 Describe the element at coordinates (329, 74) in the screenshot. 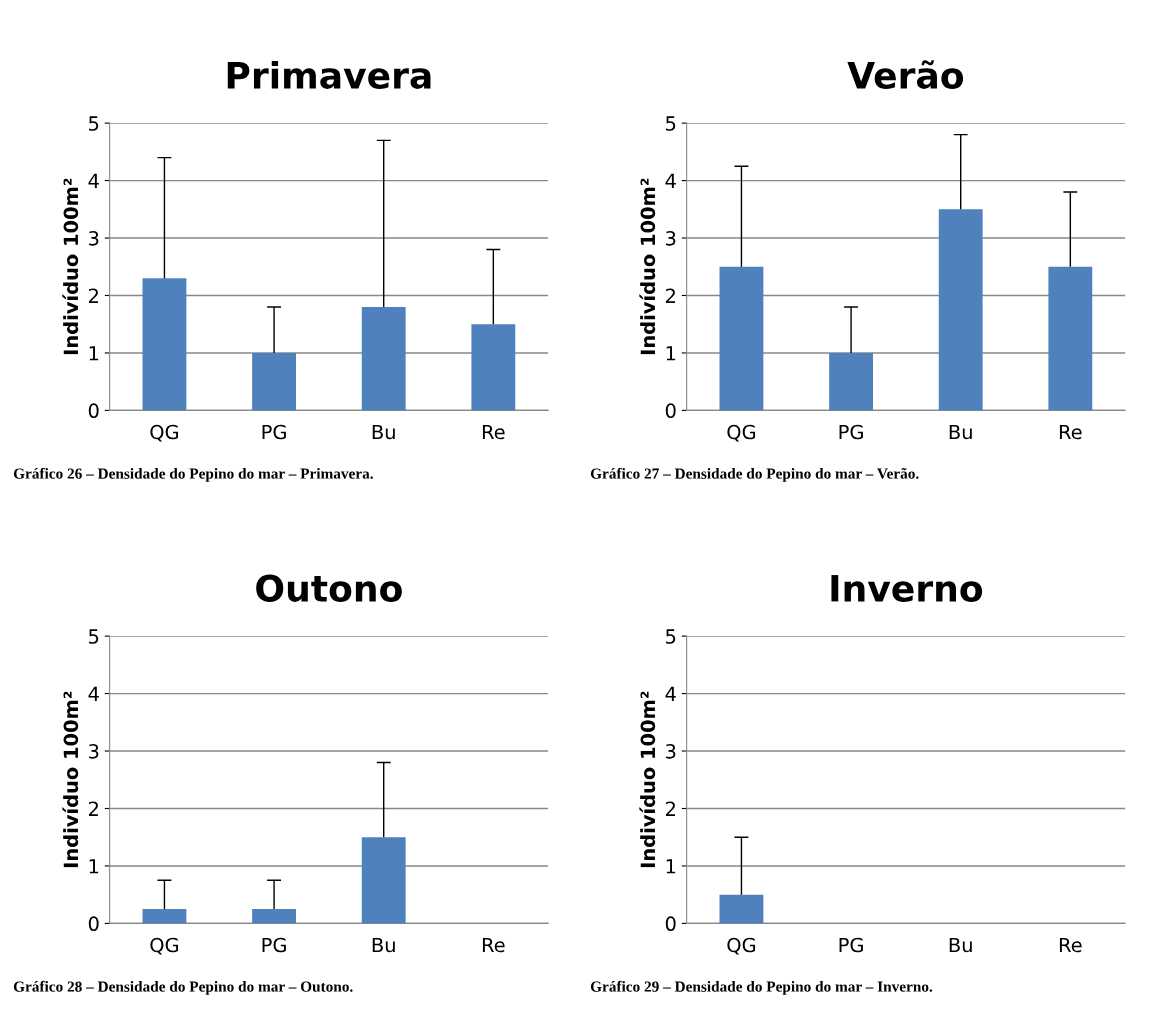

I see `chart-title: Primavera` at that location.